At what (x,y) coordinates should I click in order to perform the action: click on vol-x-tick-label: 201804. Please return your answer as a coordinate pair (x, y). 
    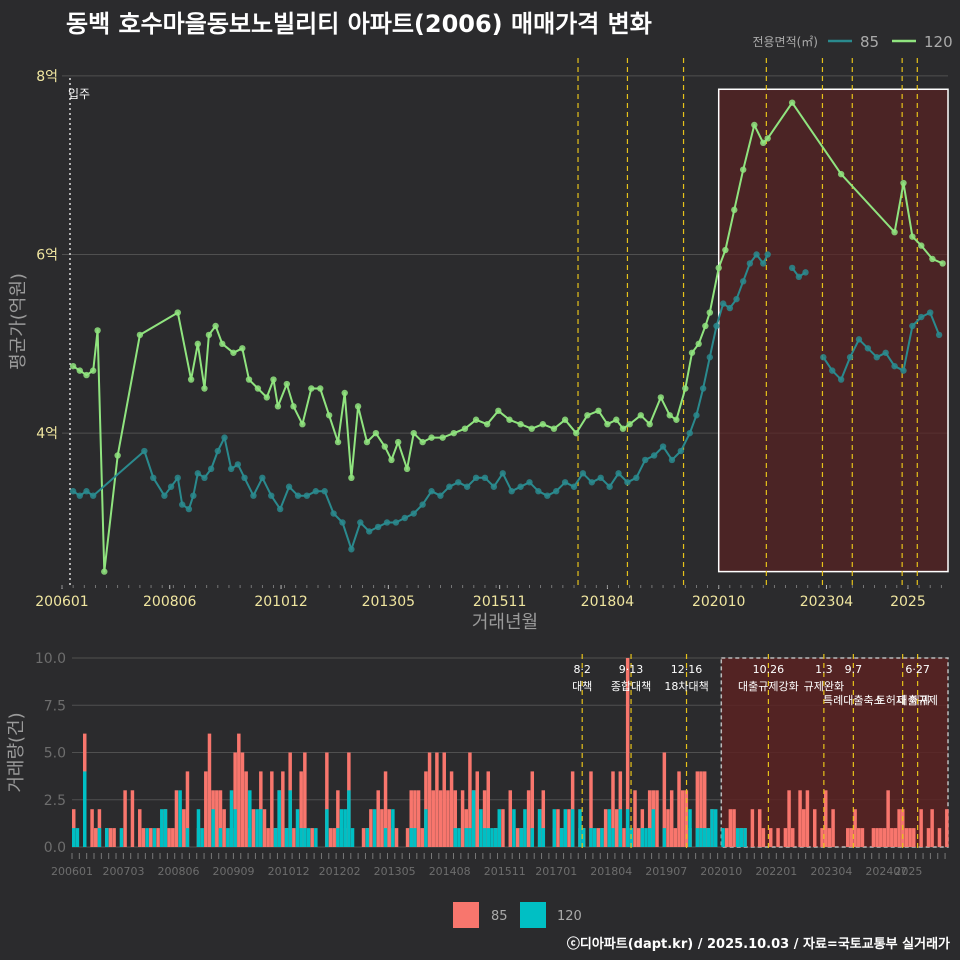
    Looking at the image, I should click on (611, 871).